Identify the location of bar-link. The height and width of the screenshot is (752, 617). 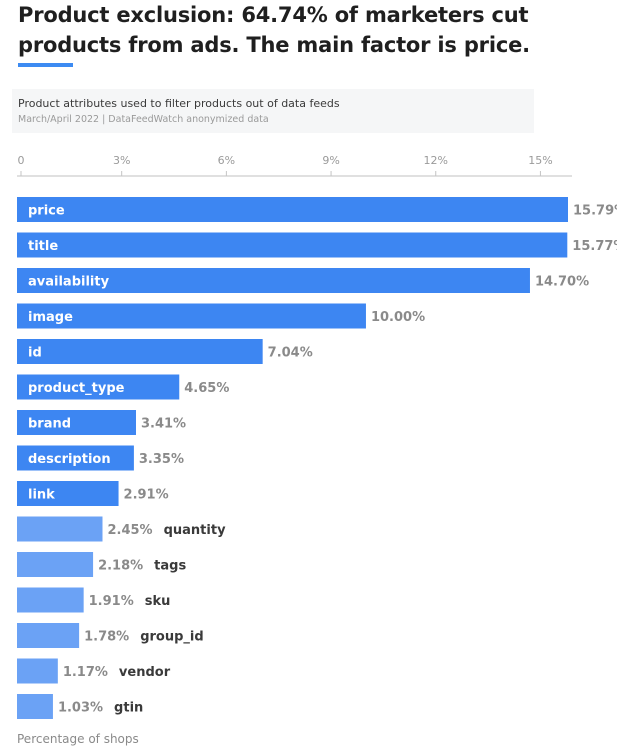
(68, 493).